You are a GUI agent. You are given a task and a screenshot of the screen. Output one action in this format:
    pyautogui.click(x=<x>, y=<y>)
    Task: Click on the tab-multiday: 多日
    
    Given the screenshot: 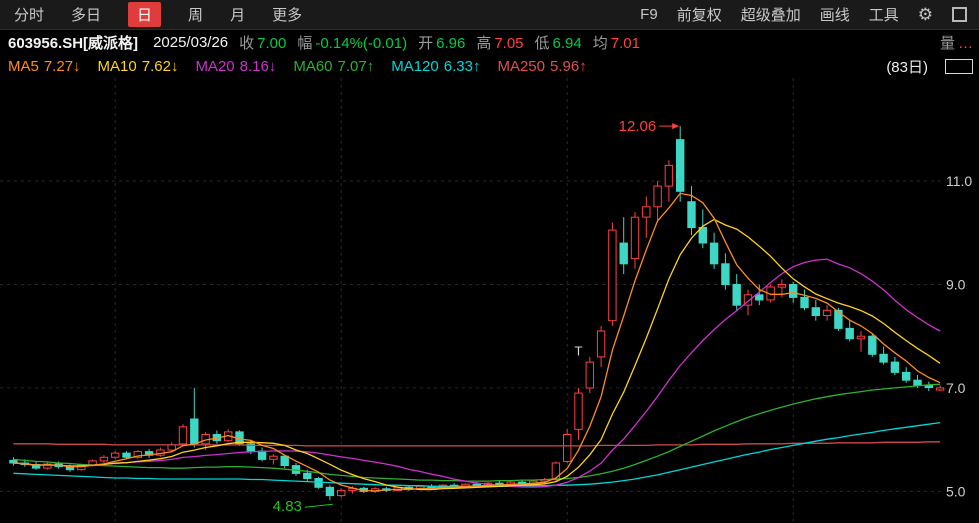 What is the action you would take?
    pyautogui.click(x=86, y=15)
    